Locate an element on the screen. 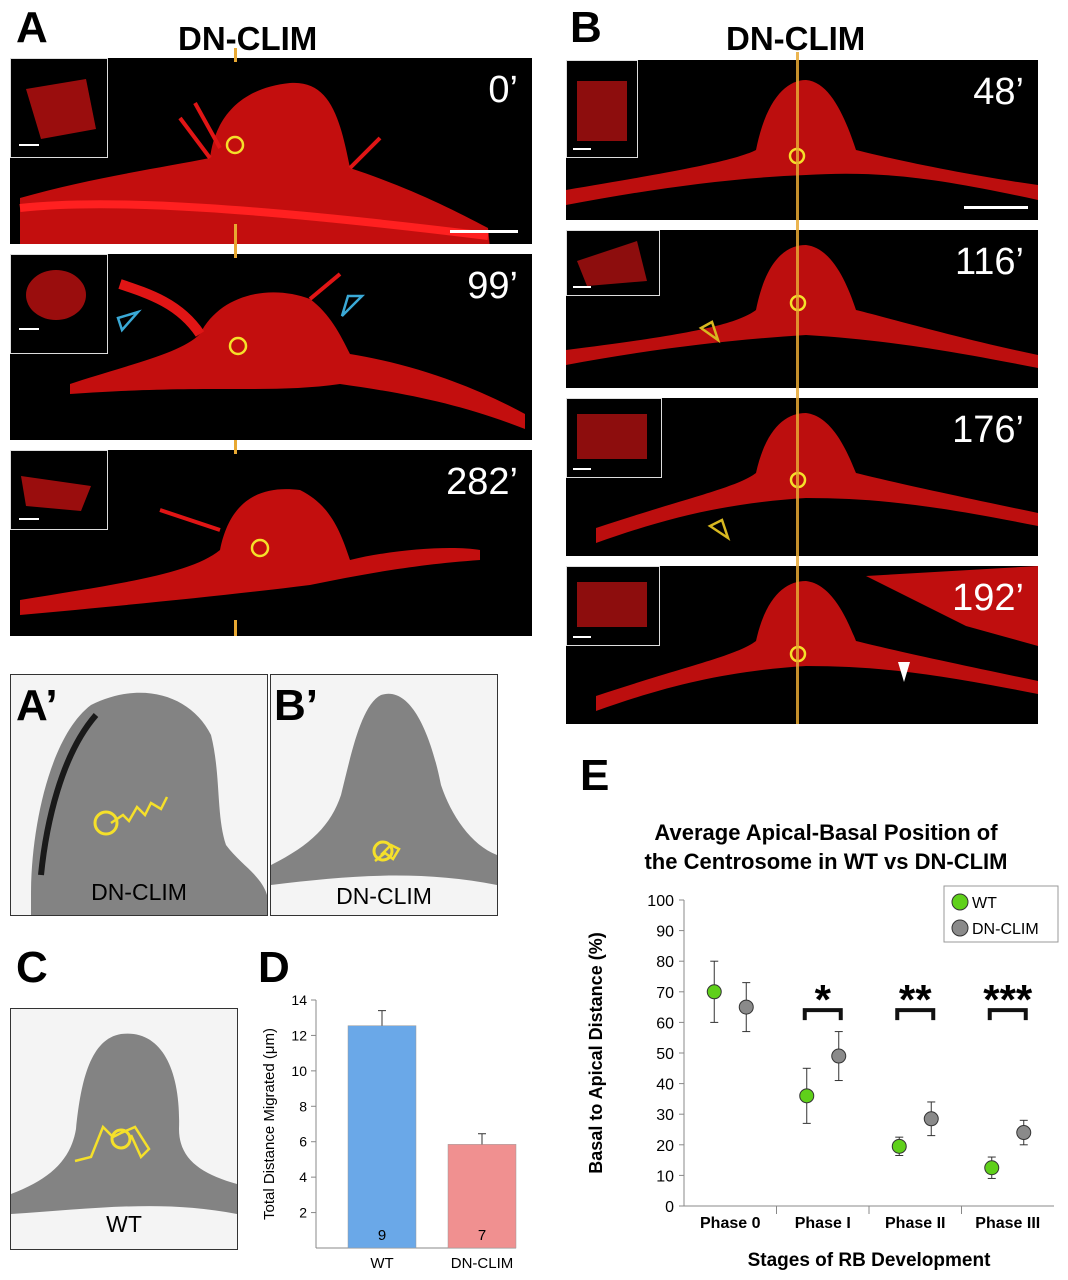  cell-image is located at coordinates (254, 163).